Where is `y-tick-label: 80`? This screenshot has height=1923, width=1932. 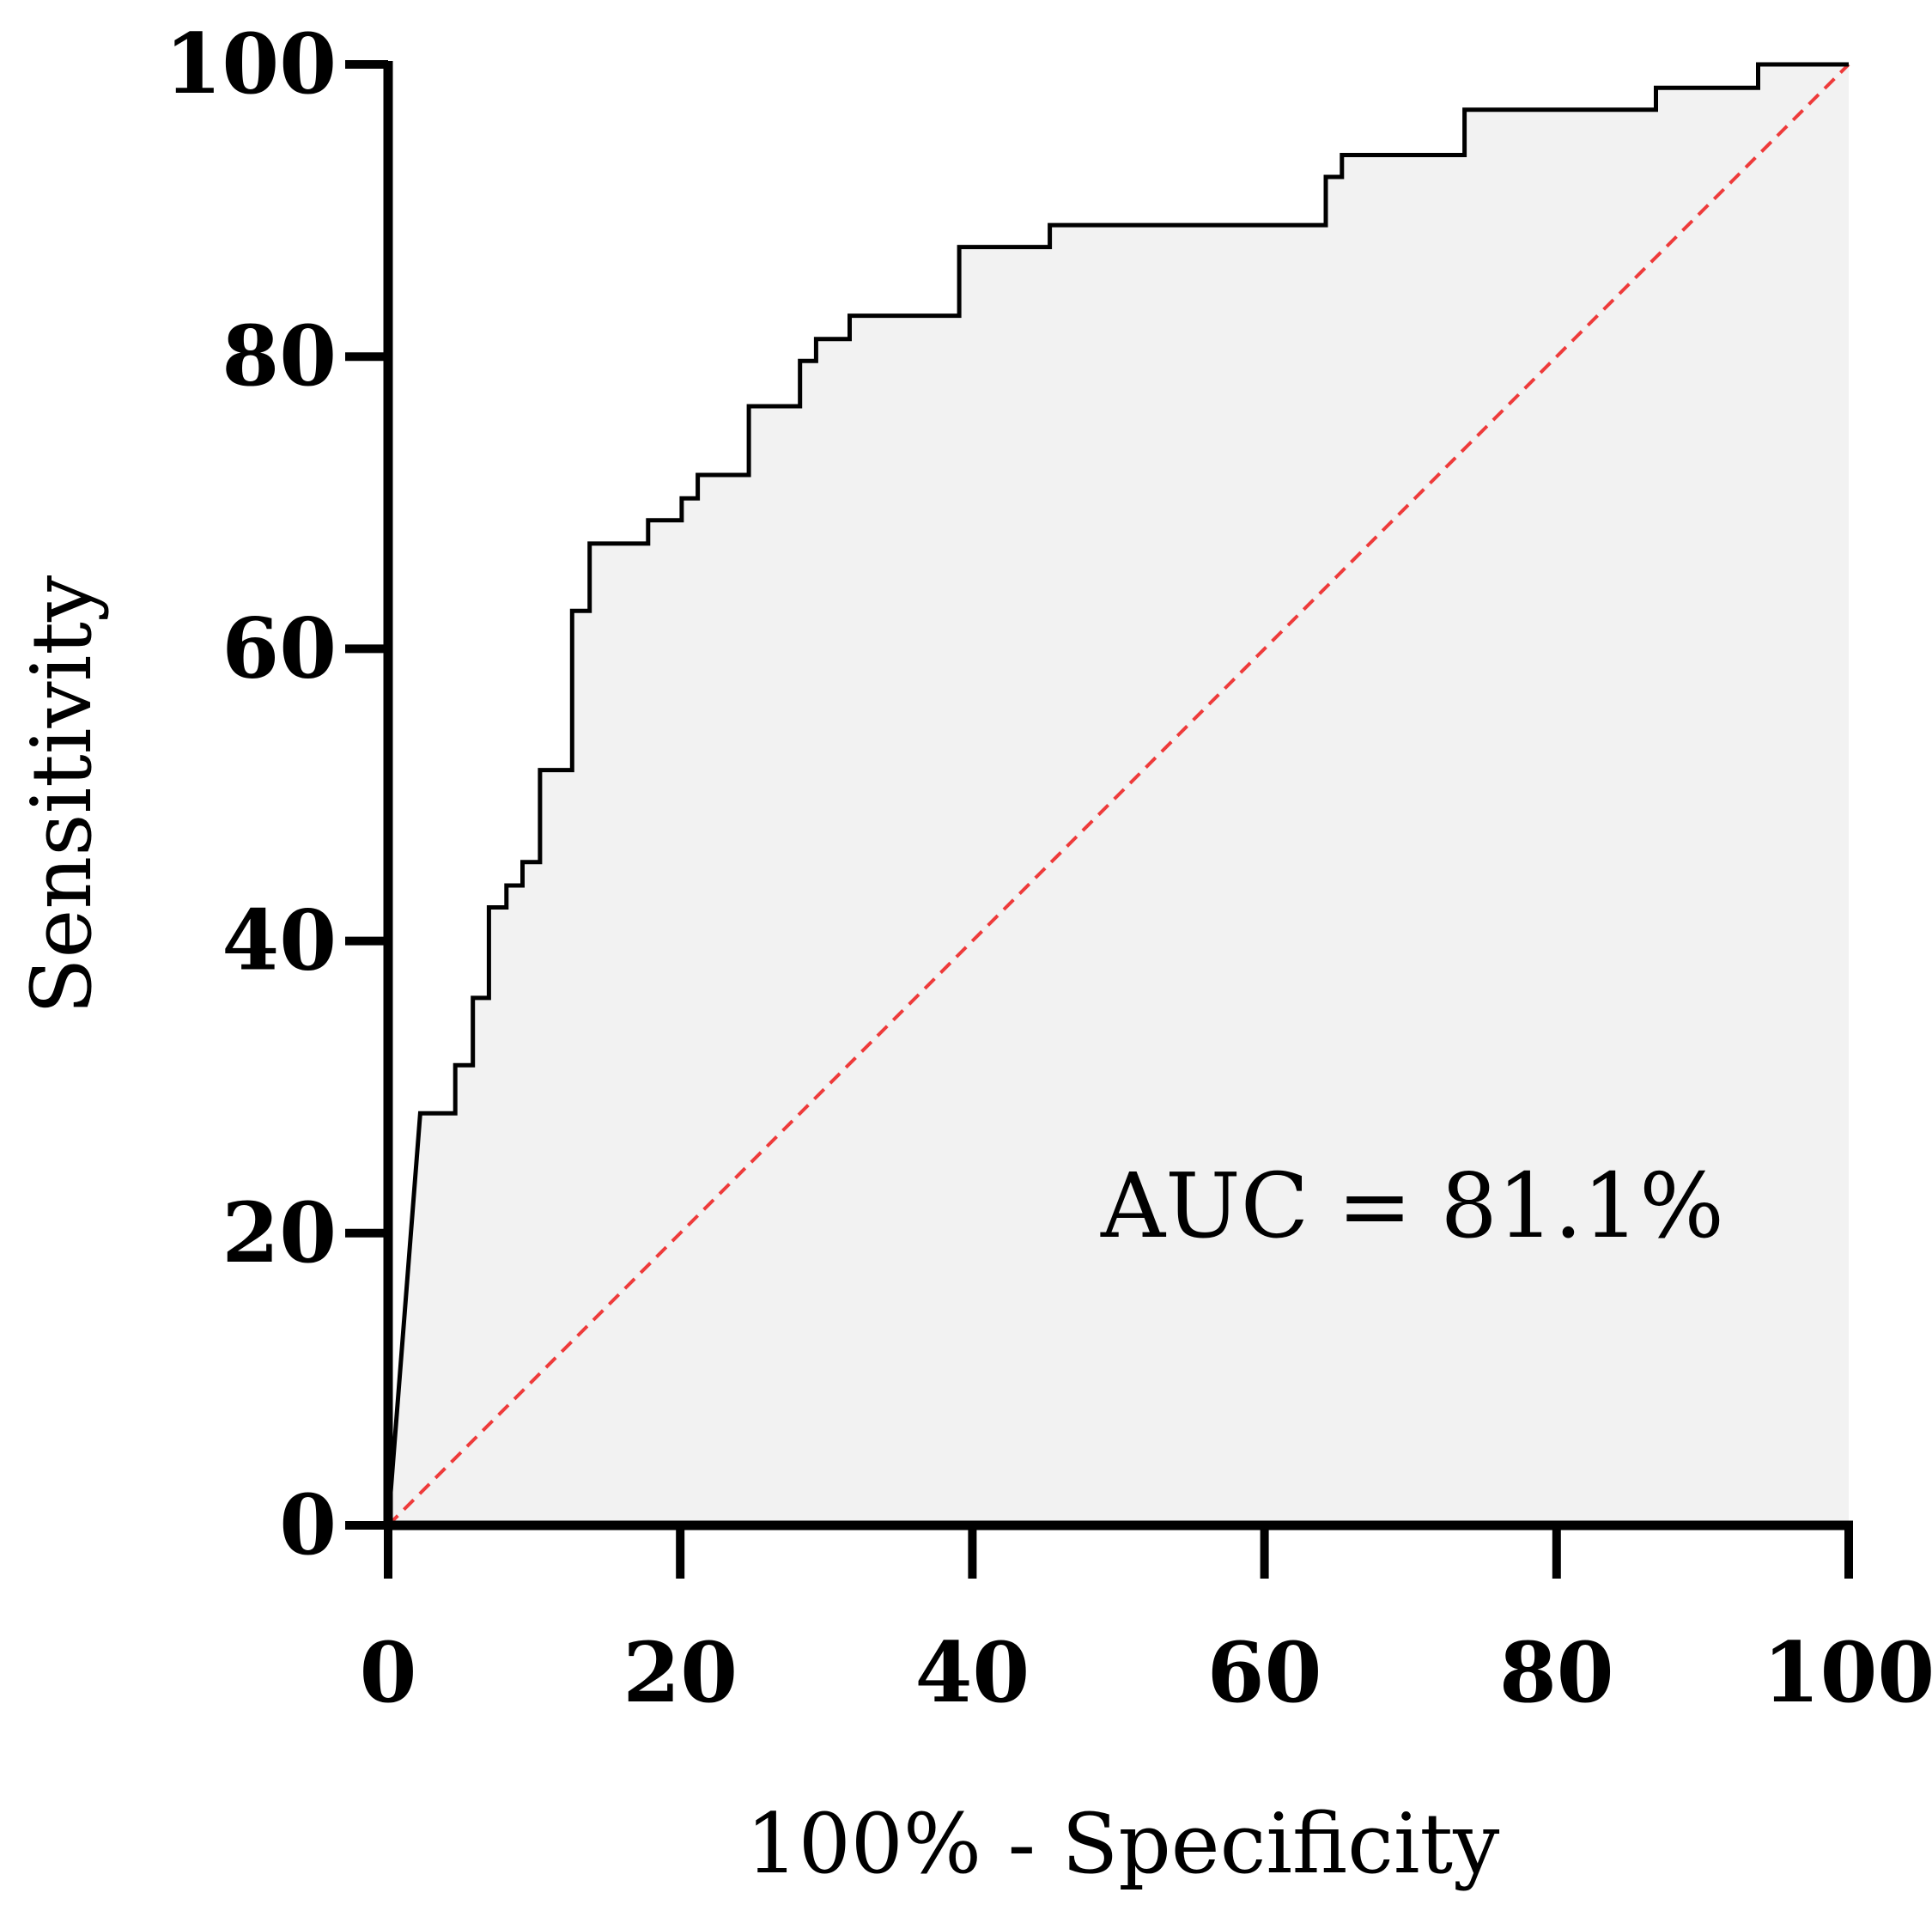
y-tick-label: 80 is located at coordinates (280, 356).